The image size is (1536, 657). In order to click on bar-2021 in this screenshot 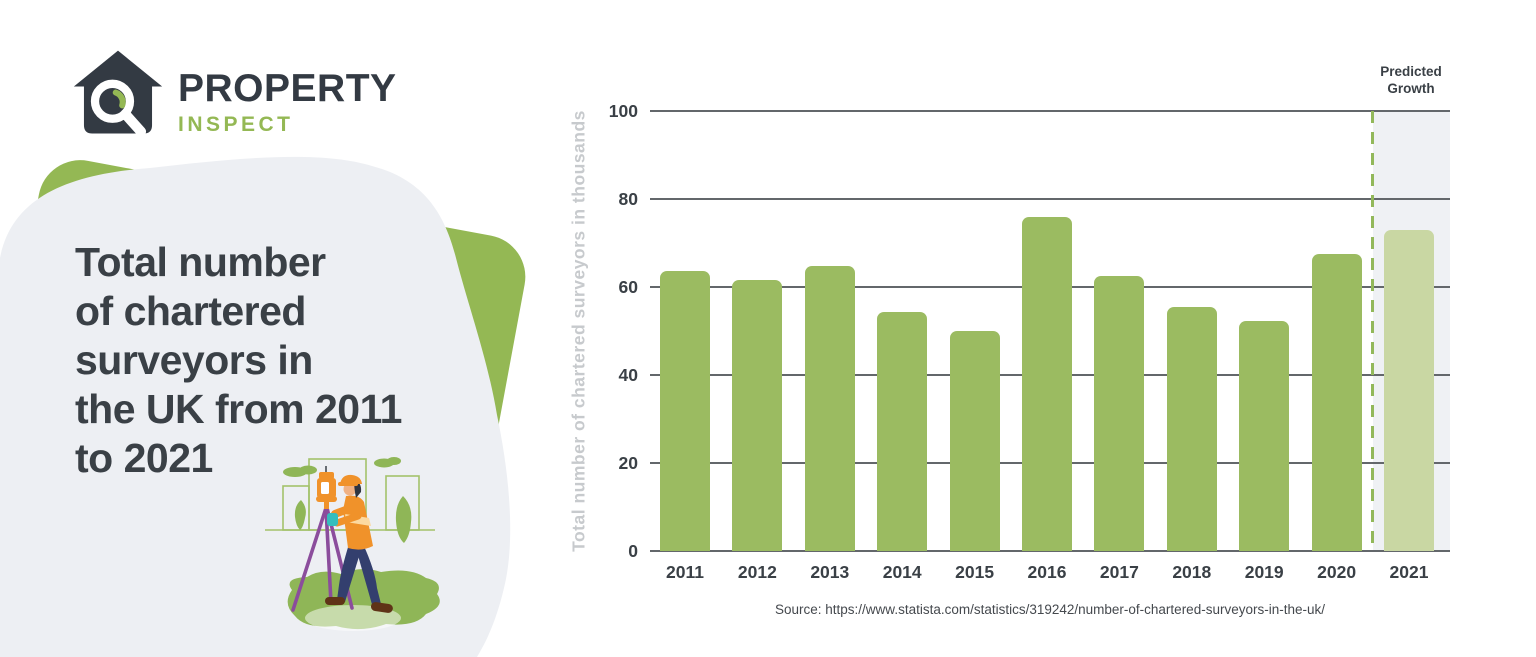, I will do `click(1409, 390)`.